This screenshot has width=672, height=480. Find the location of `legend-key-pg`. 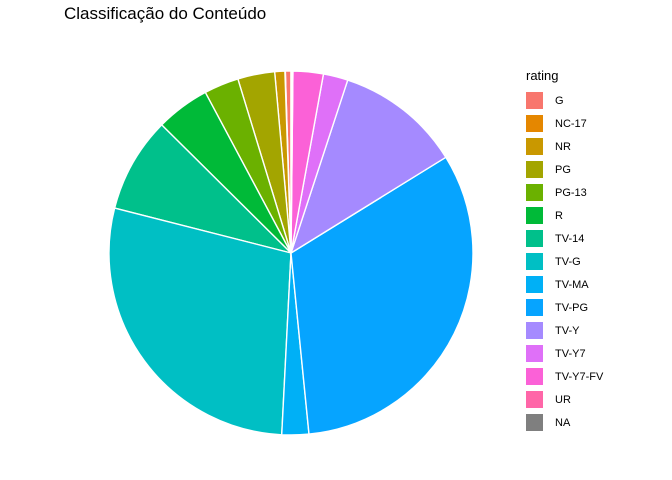

legend-key-pg is located at coordinates (534, 169).